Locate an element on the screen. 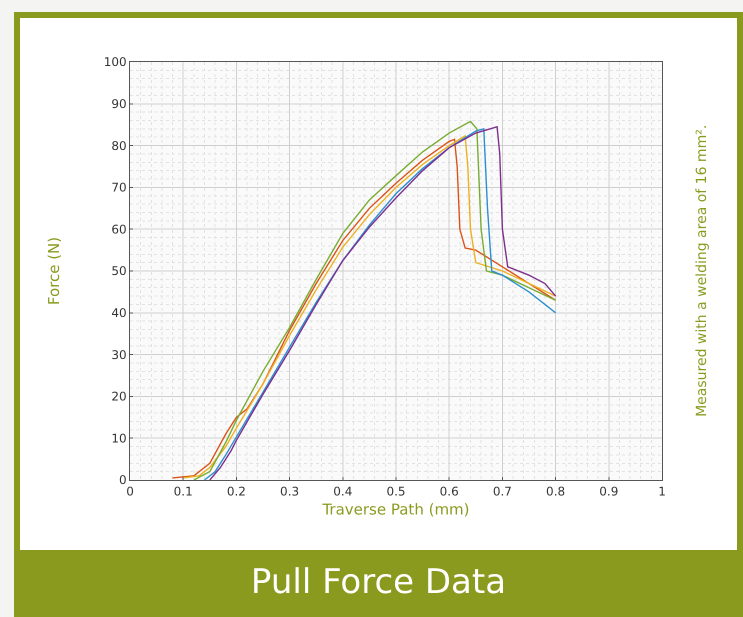 This screenshot has width=743, height=617. x-tick-label: 0.1 is located at coordinates (183, 491).